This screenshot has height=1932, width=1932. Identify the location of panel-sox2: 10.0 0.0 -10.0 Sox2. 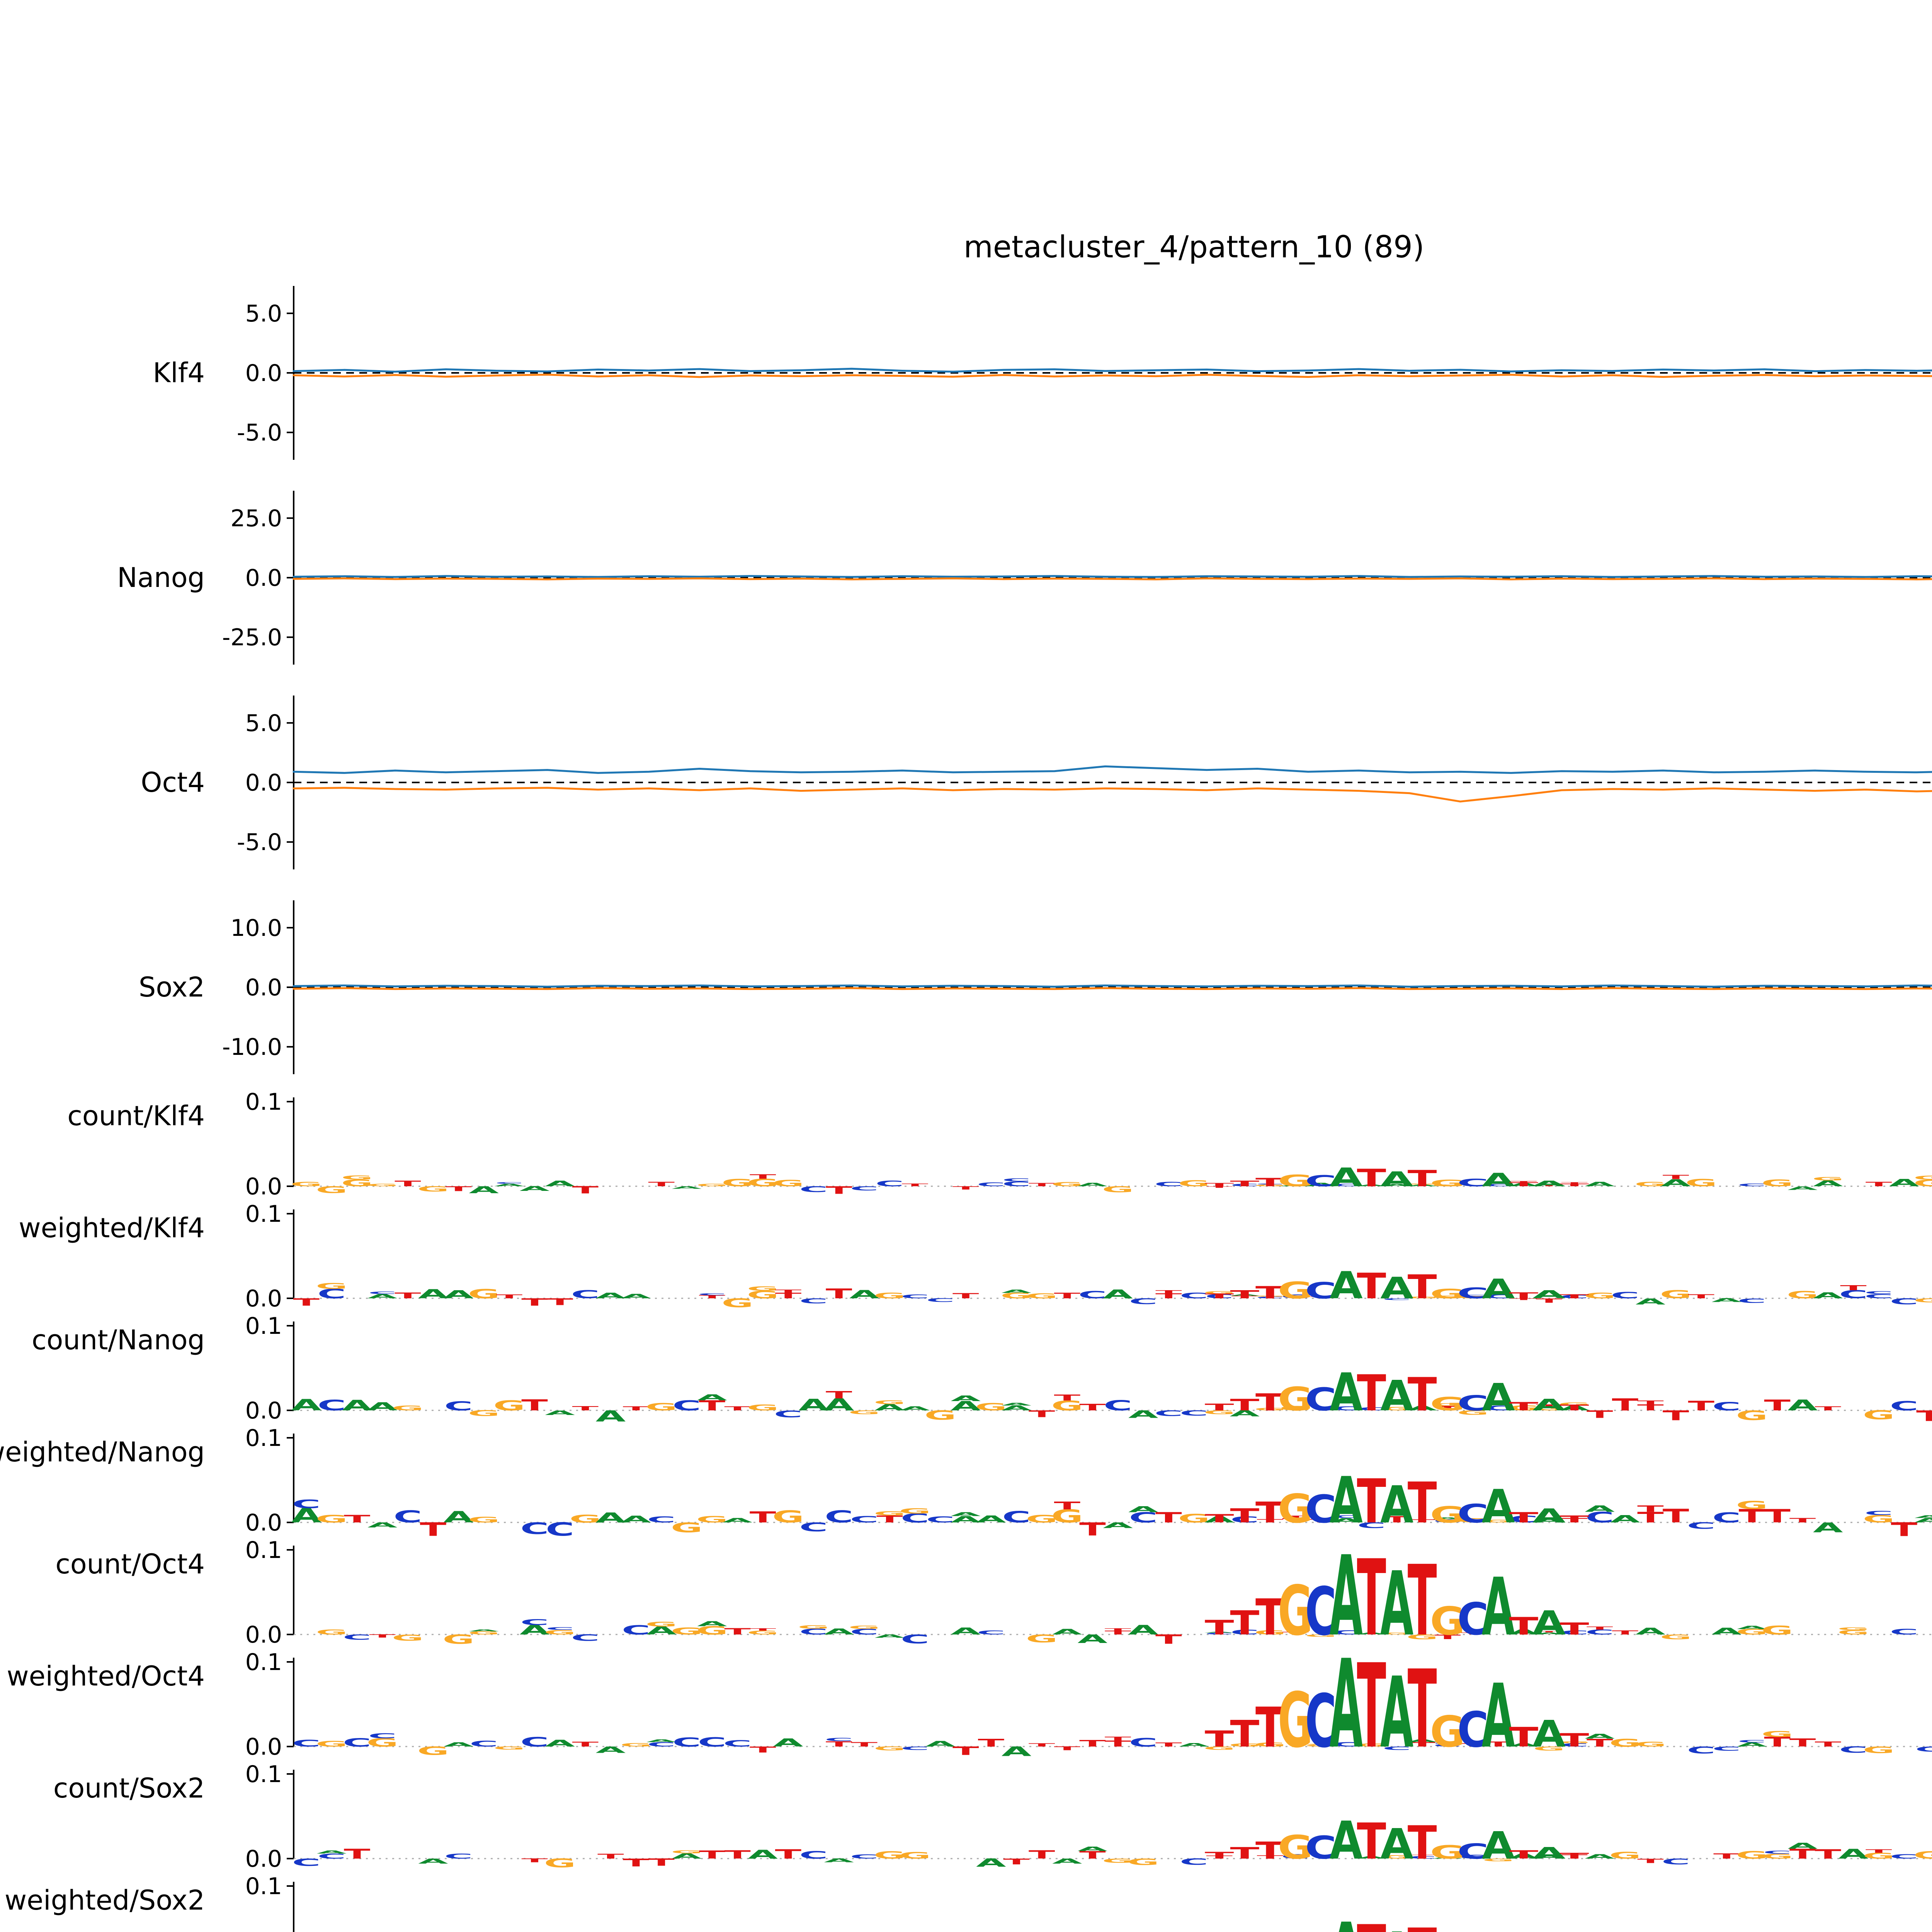
(1035, 987).